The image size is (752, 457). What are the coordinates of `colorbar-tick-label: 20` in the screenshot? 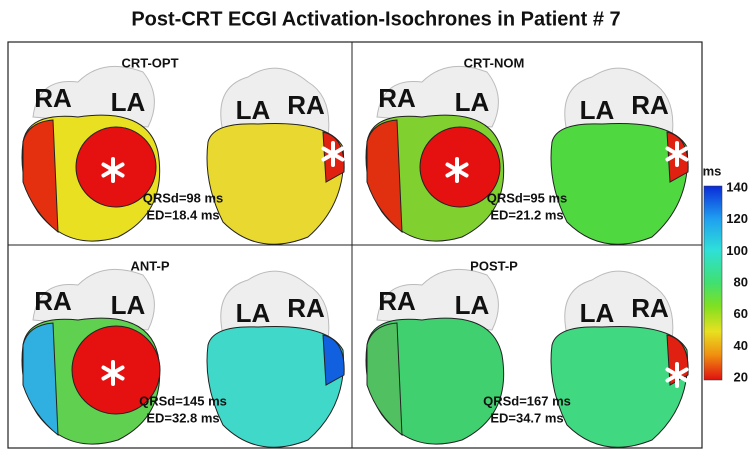 It's located at (741, 376).